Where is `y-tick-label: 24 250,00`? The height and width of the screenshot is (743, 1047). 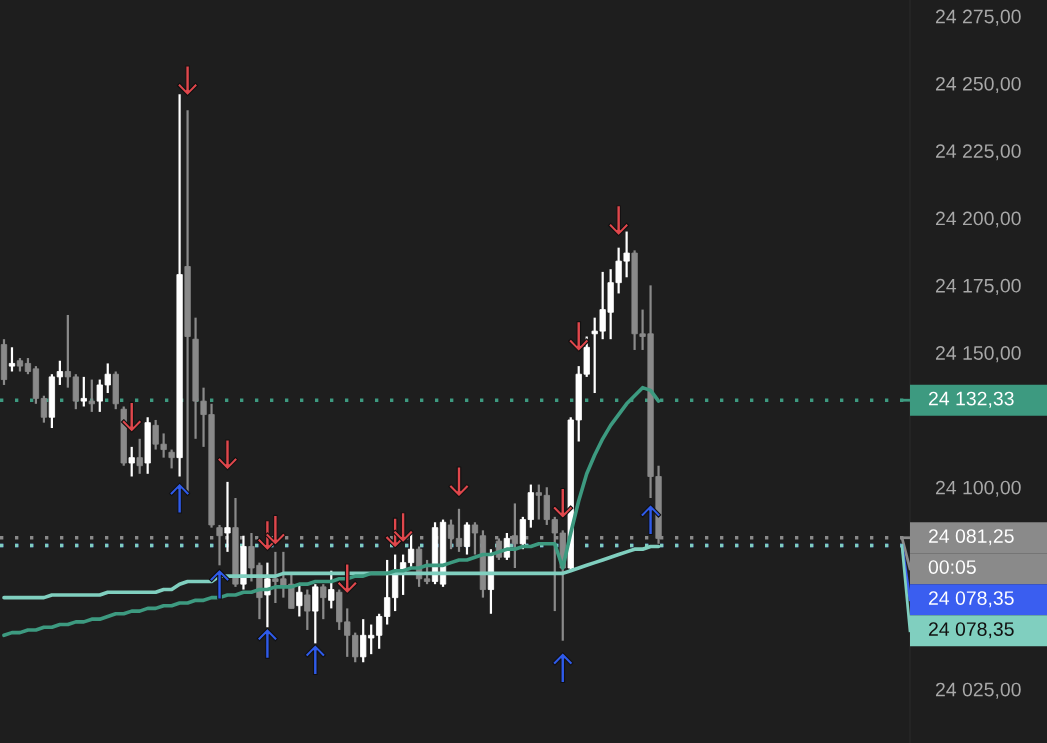 y-tick-label: 24 250,00 is located at coordinates (978, 84).